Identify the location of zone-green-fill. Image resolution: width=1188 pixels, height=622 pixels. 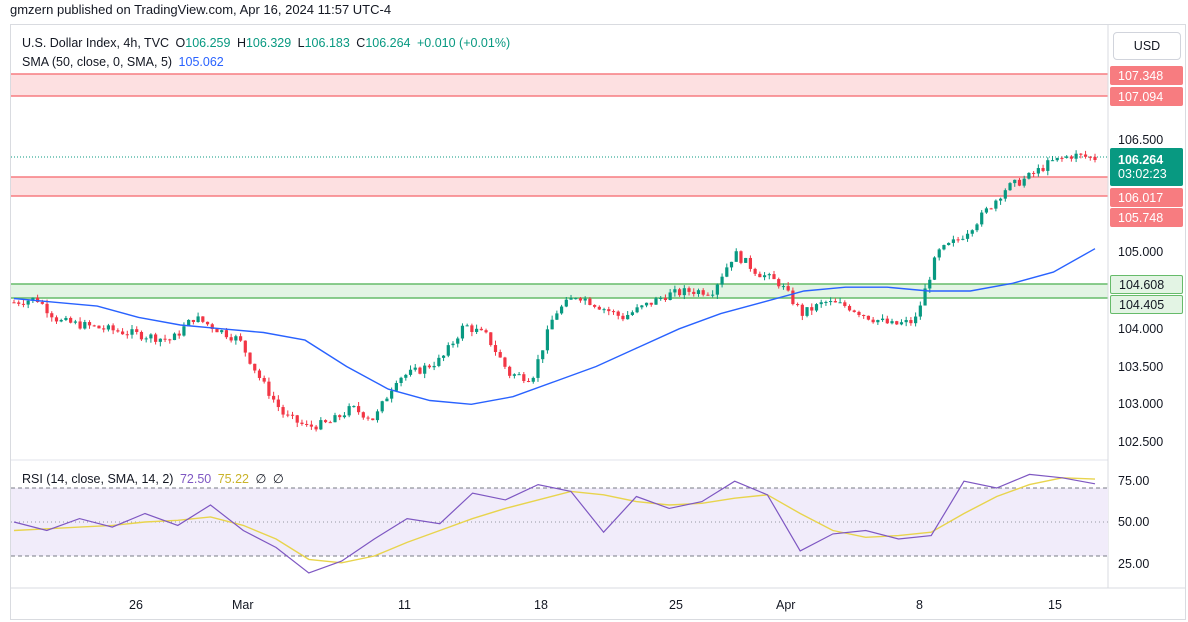
(559, 291).